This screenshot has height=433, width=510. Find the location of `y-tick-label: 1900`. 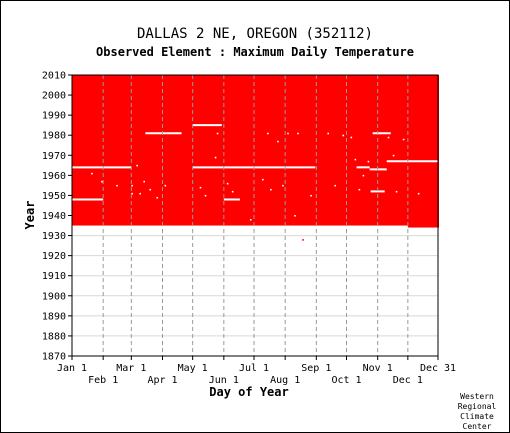

y-tick-label: 1900 is located at coordinates (54, 296).